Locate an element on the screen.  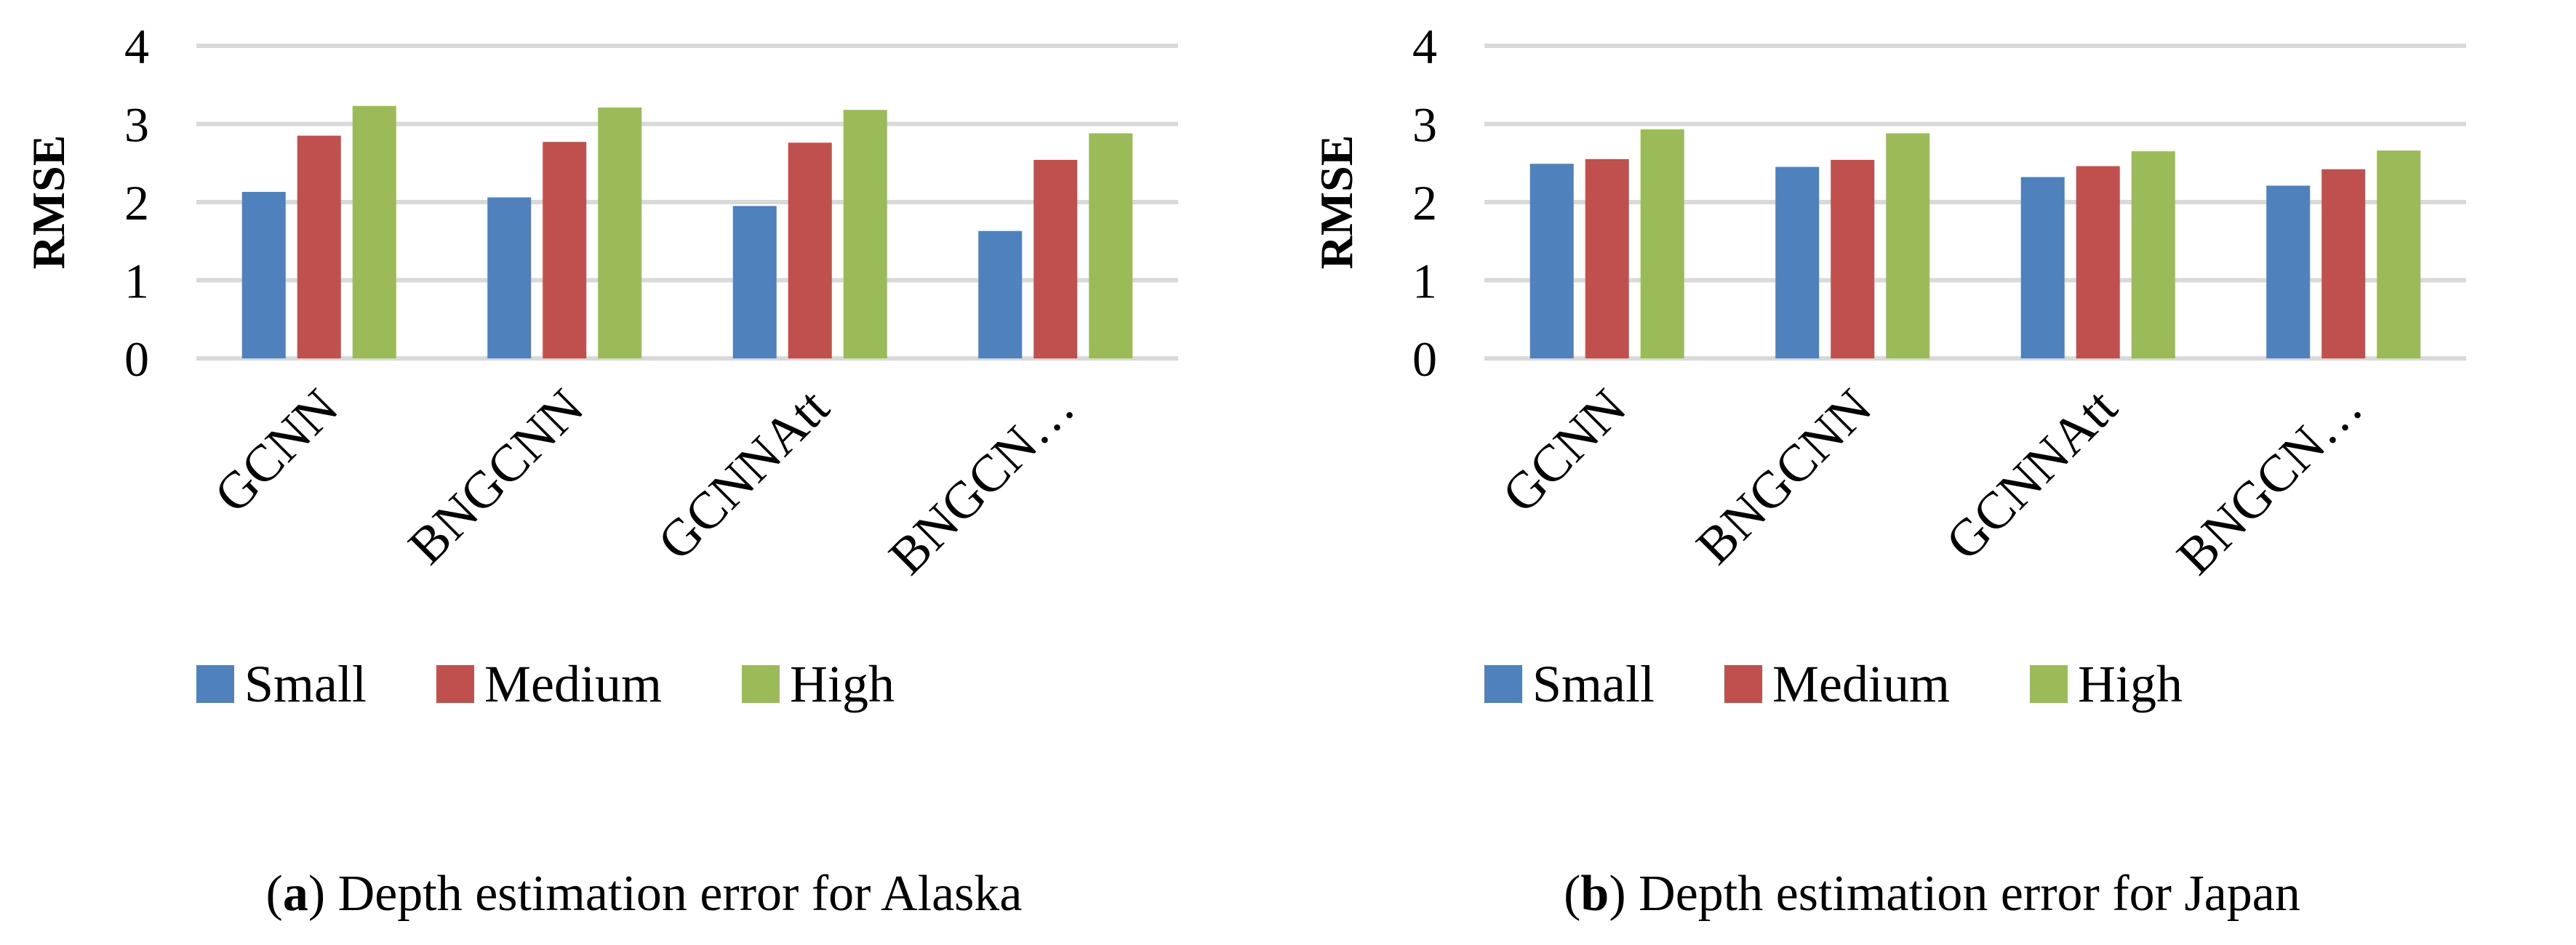
caption-letter: b is located at coordinates (1594, 894).